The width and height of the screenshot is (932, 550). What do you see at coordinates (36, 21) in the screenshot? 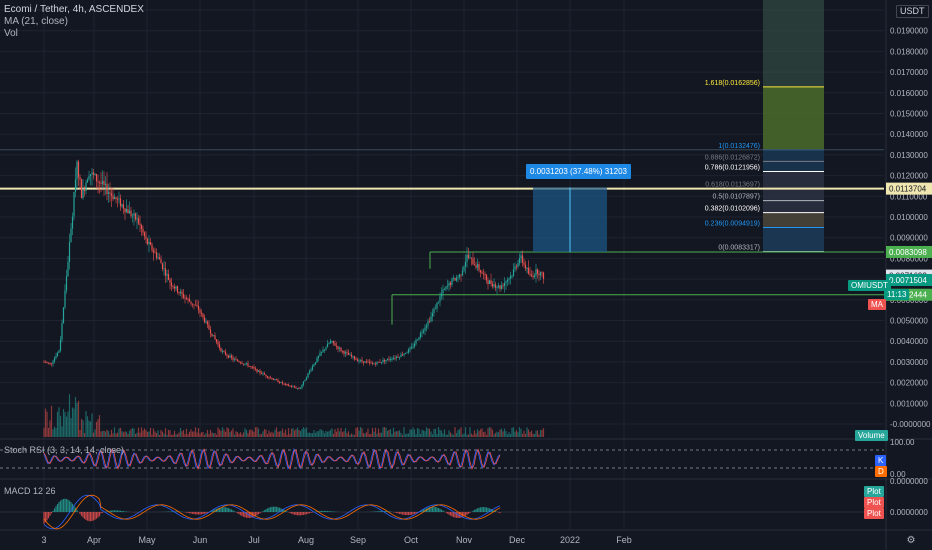
I see `ma-legend: MA (21, close)` at bounding box center [36, 21].